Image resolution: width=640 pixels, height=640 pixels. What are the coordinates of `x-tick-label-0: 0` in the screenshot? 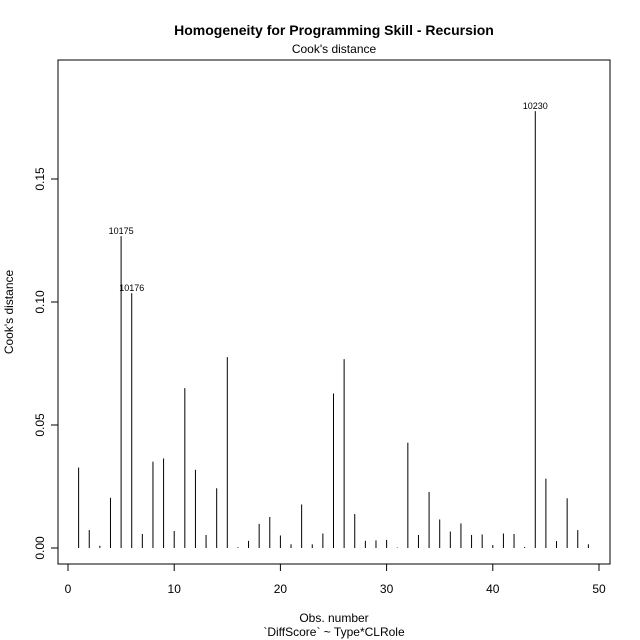 It's located at (68, 589).